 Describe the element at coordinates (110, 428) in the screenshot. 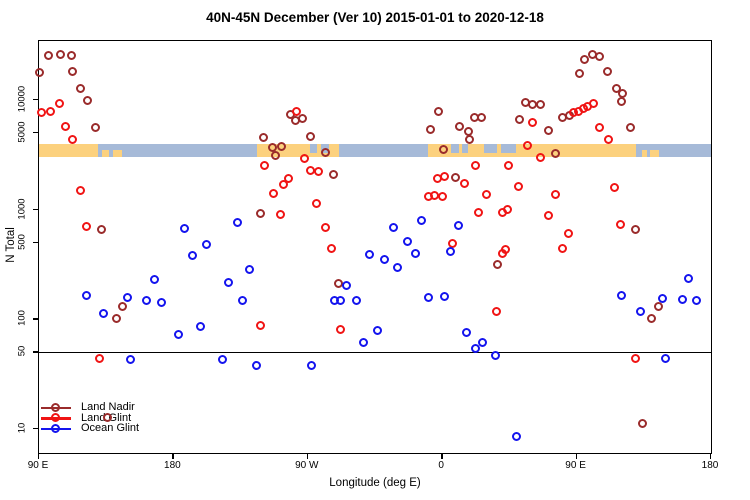

I see `legend-label: Ocean Glint` at that location.